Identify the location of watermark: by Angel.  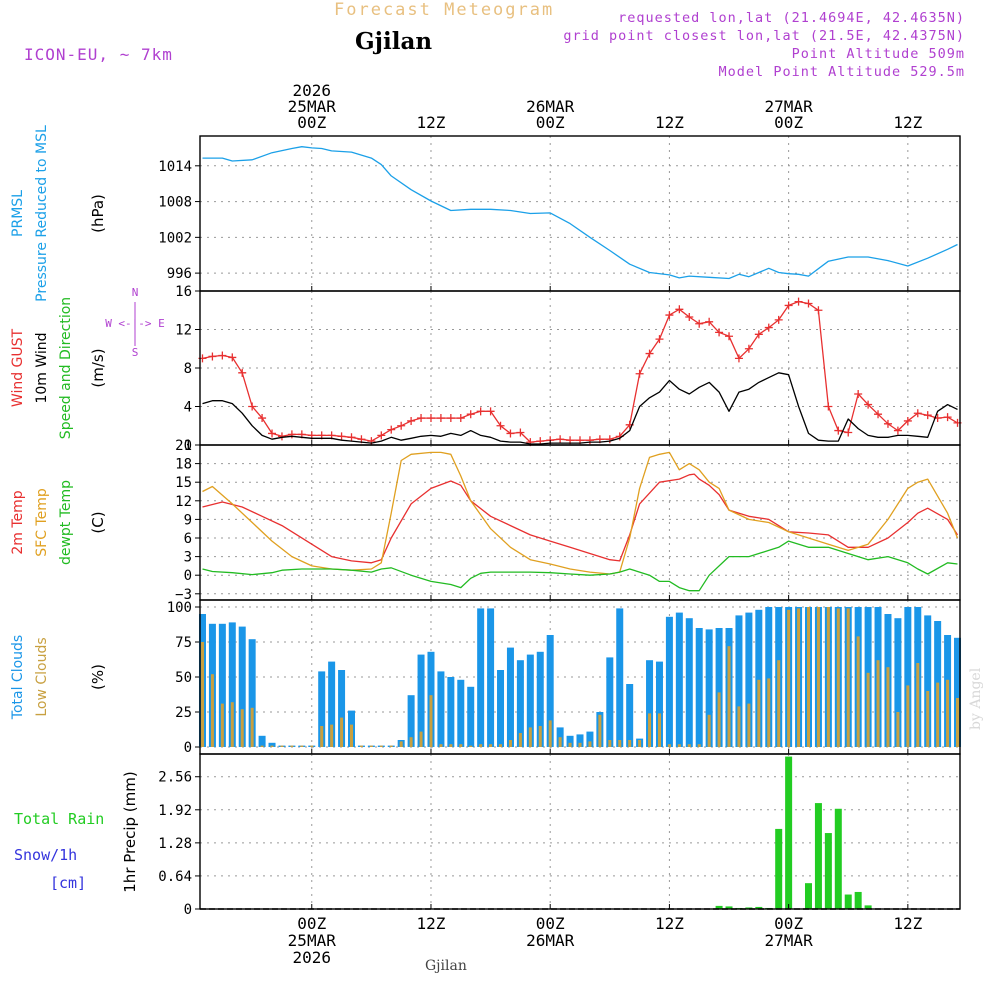
(976, 698).